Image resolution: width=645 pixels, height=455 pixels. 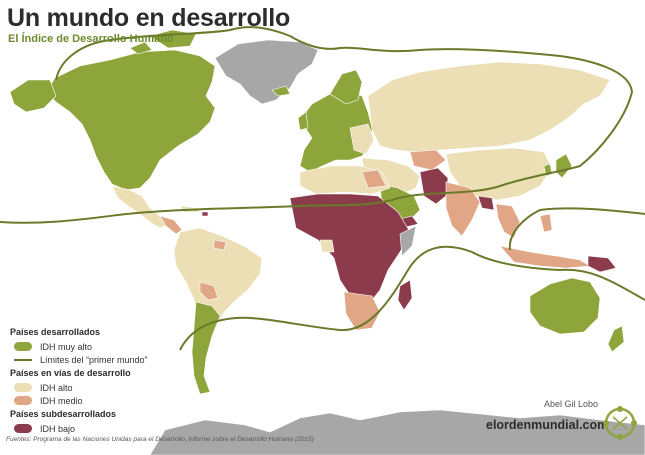 I want to click on region-greenland, so click(x=266, y=72).